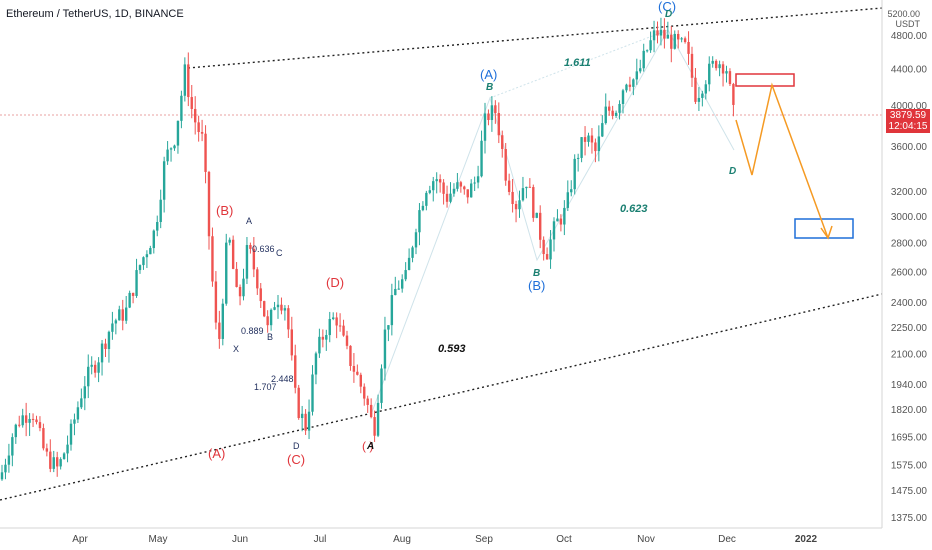  Describe the element at coordinates (824, 228) in the screenshot. I see `target-box` at that location.